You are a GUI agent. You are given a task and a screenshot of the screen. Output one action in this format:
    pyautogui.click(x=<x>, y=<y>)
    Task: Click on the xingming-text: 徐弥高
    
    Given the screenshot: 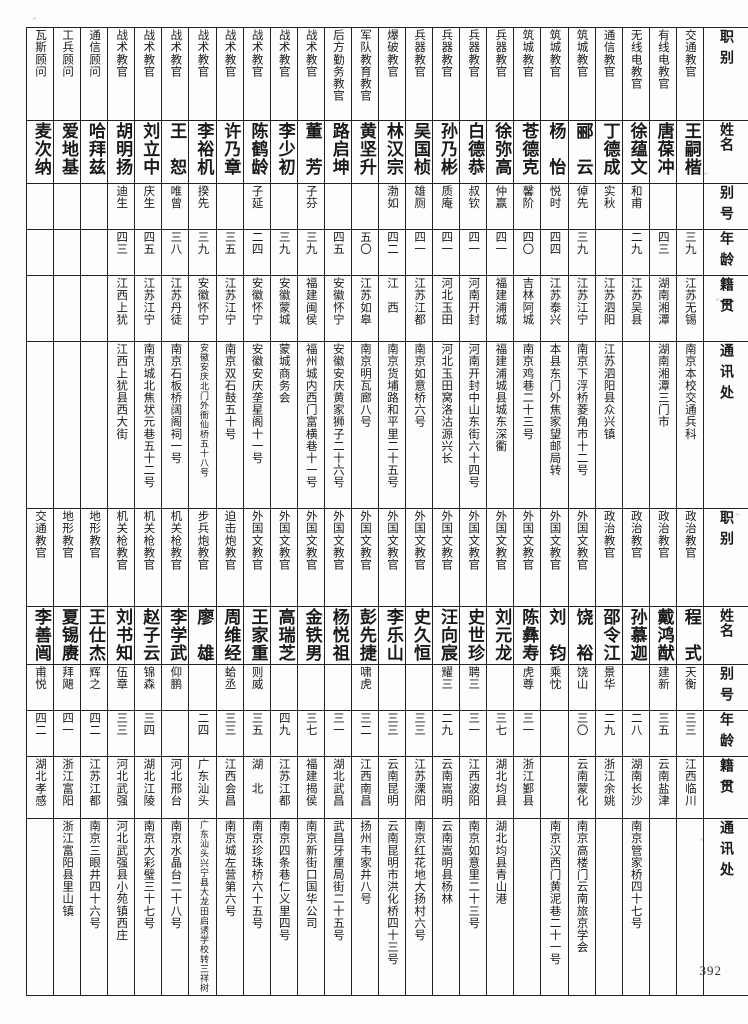 What is the action you would take?
    pyautogui.click(x=501, y=149)
    